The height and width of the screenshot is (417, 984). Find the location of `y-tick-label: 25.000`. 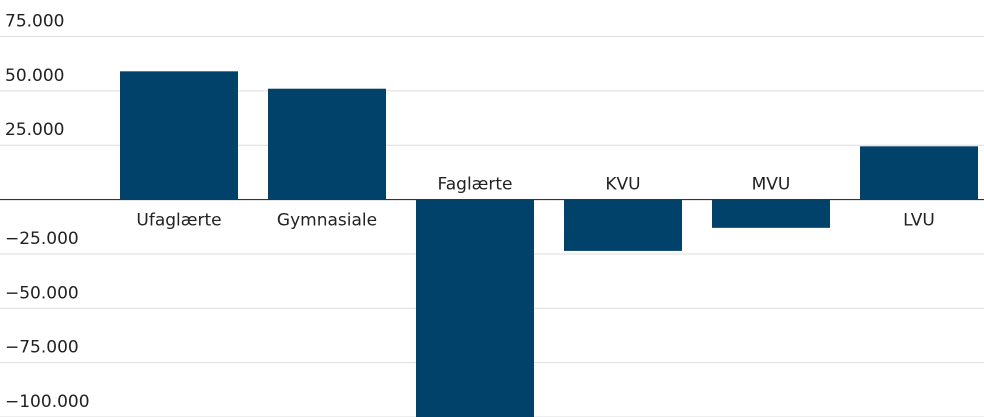

y-tick-label: 25.000 is located at coordinates (34, 130).